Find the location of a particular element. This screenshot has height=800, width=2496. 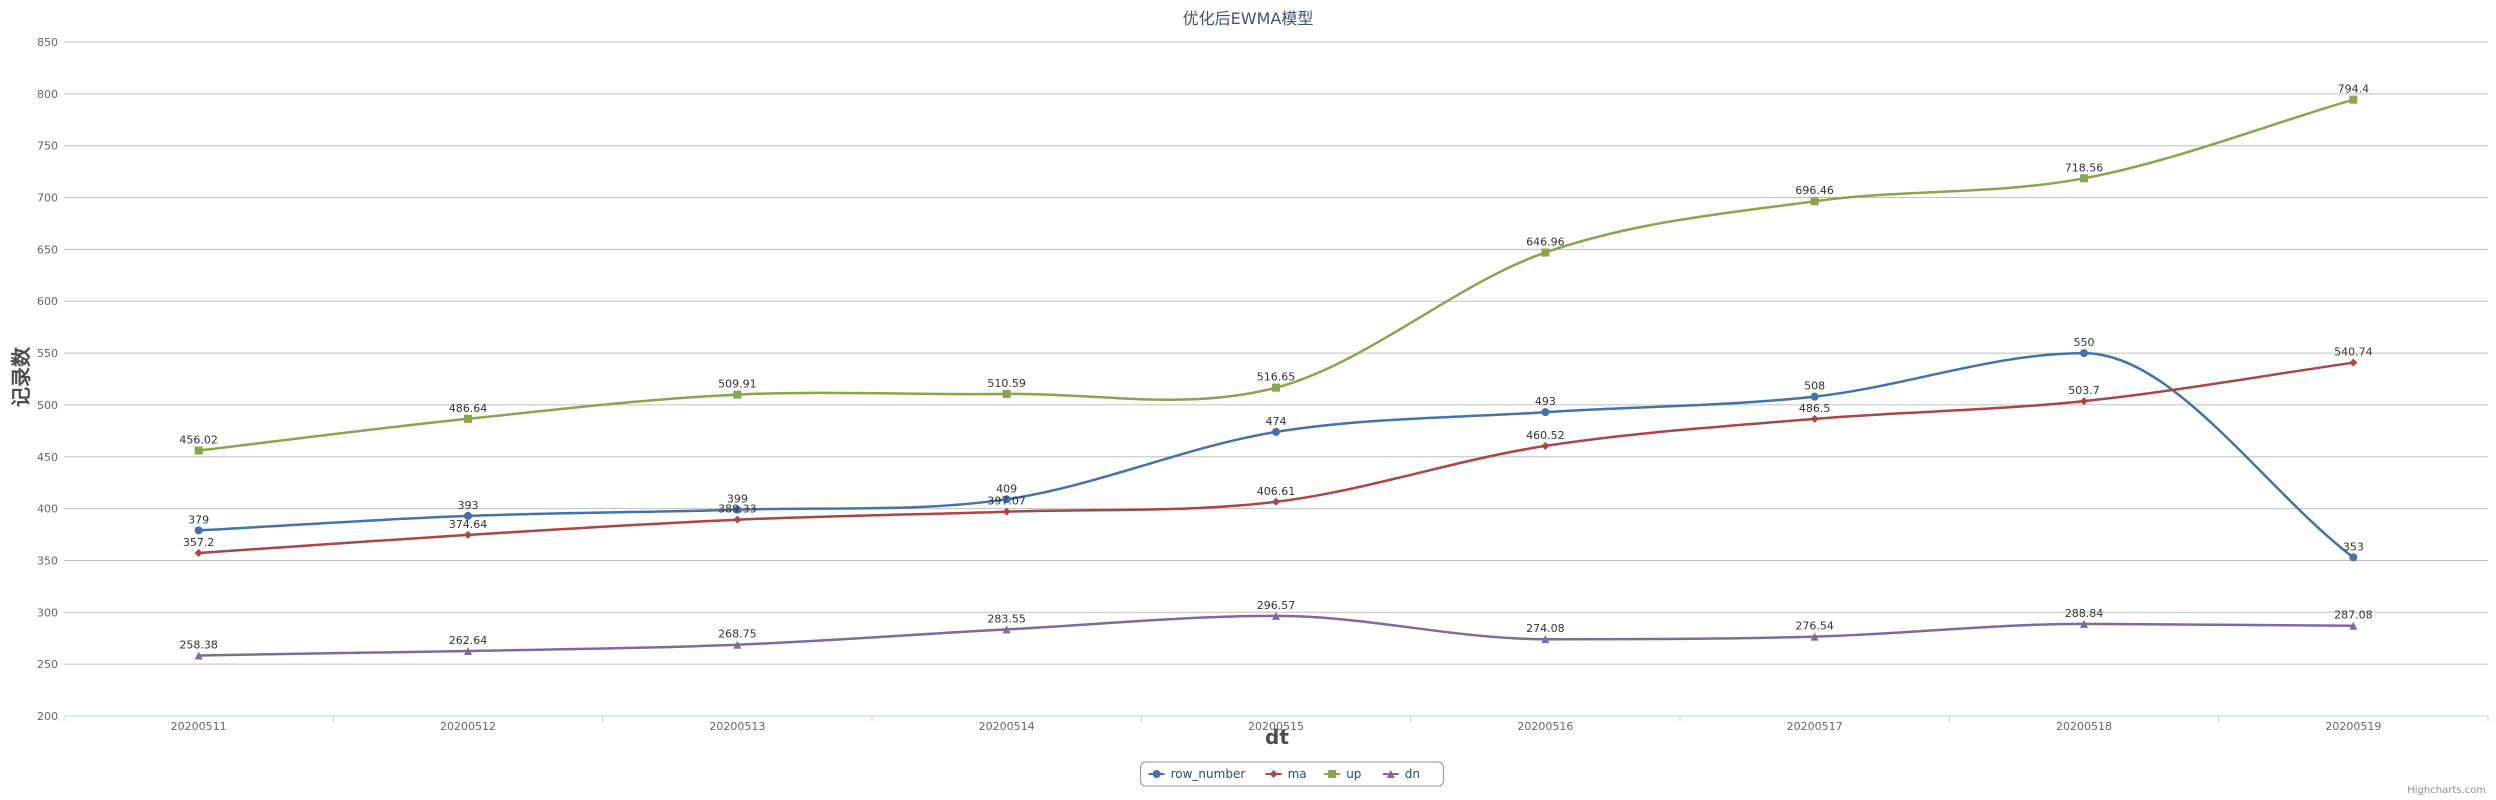

data-label-ma: 486.5 is located at coordinates (1815, 408).